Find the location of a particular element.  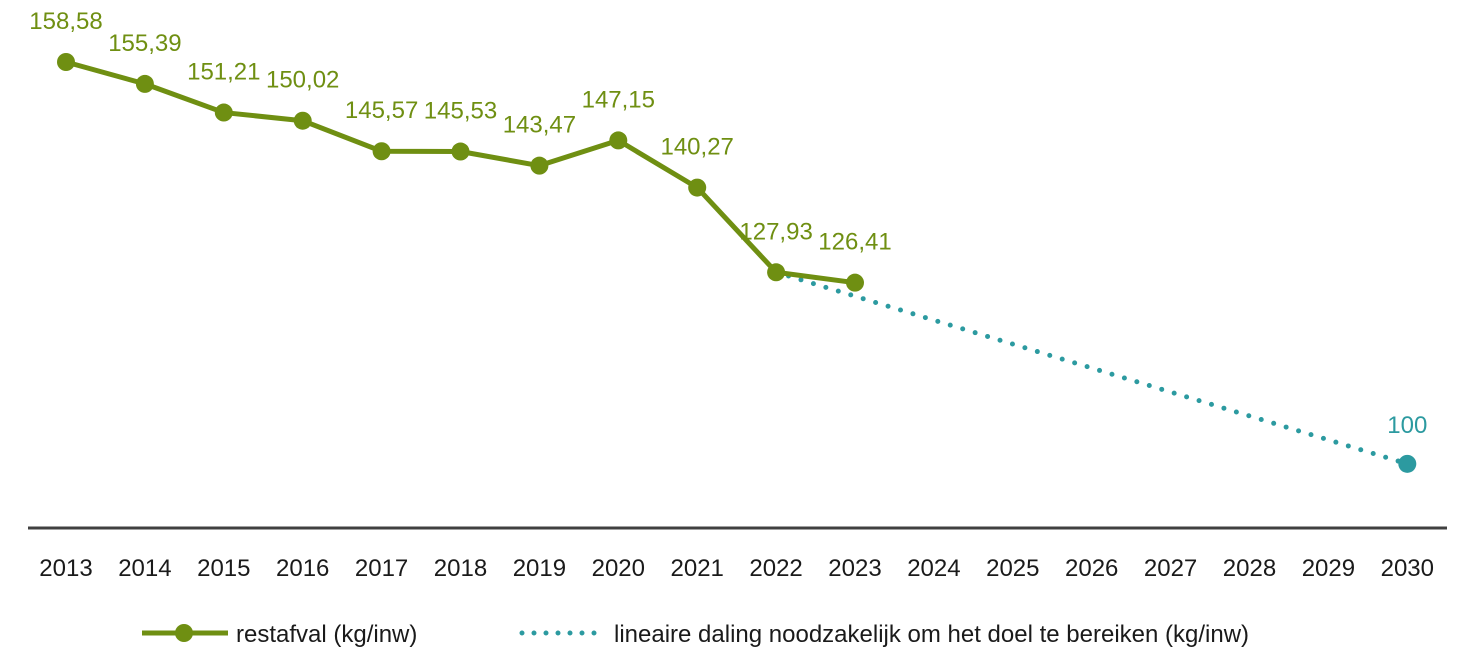

data-label: 158,58 is located at coordinates (65, 21).